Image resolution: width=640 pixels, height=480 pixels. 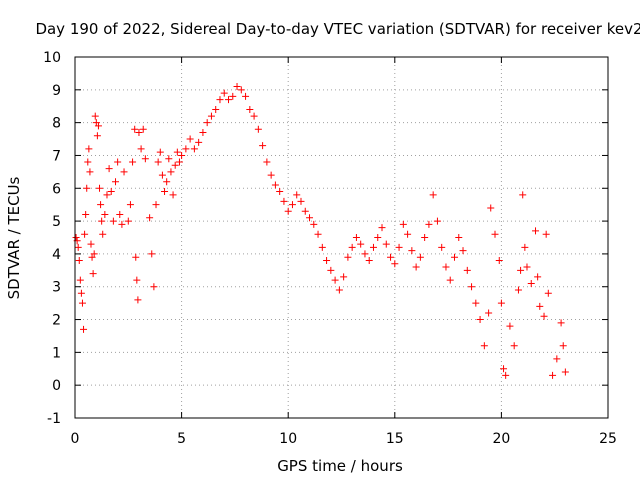 What do you see at coordinates (181, 439) in the screenshot?
I see `x-tick-label-1: 5` at bounding box center [181, 439].